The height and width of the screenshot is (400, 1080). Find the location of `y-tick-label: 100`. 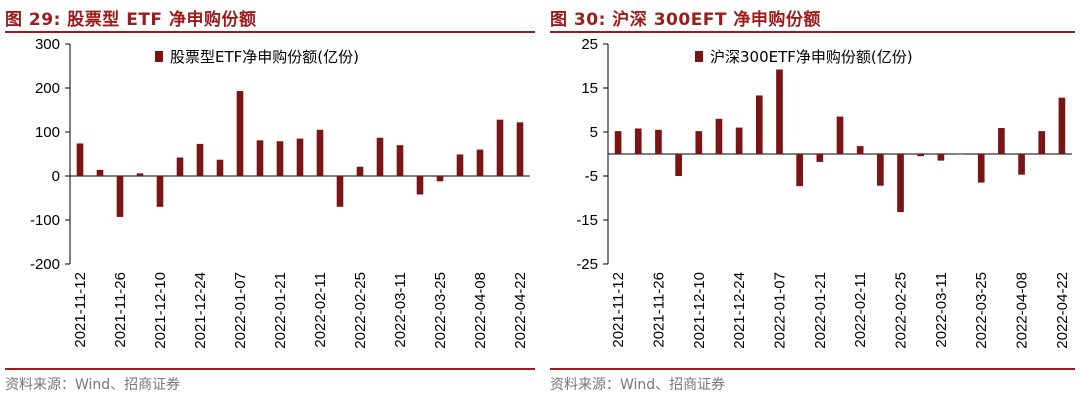

y-tick-label: 100 is located at coordinates (47, 132).